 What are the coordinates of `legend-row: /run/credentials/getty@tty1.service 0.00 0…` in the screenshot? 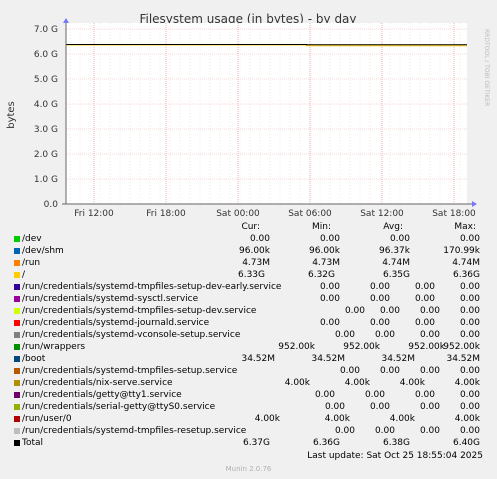 It's located at (248, 395).